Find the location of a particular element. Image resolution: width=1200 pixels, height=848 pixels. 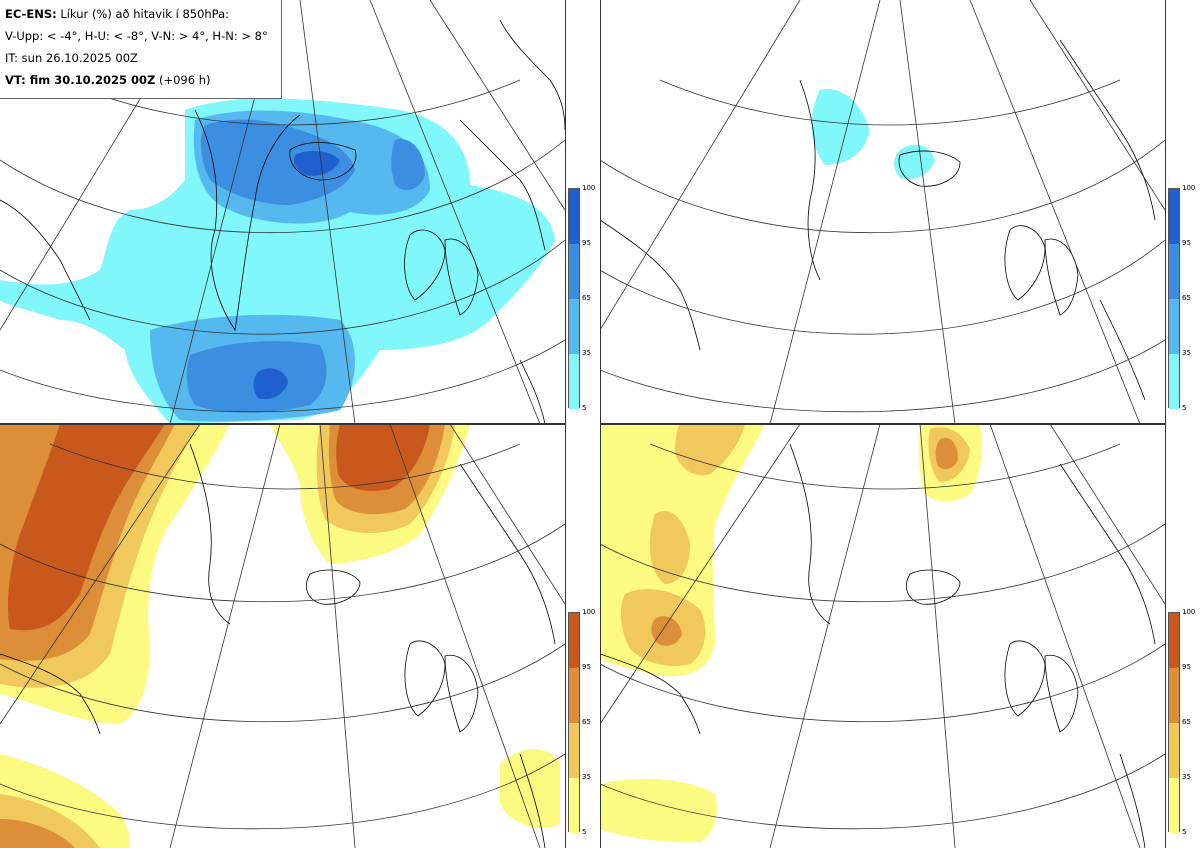

lead-time-text: (+096 h) is located at coordinates (184, 80).